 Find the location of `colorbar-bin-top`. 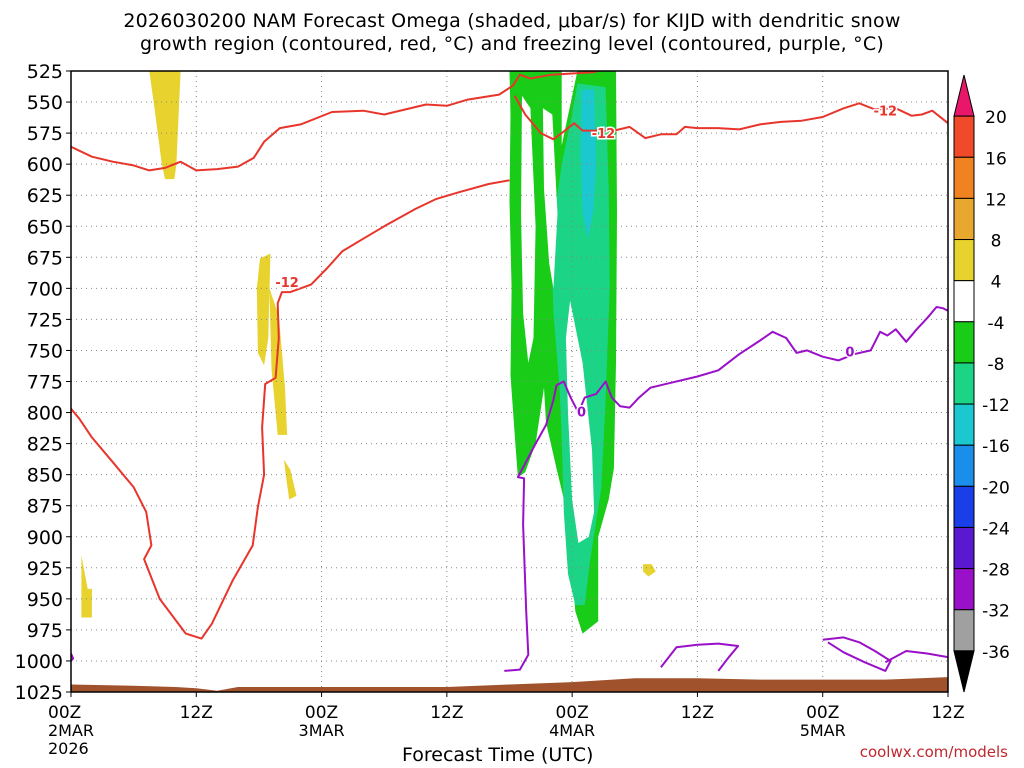

colorbar-bin-top is located at coordinates (964, 95).